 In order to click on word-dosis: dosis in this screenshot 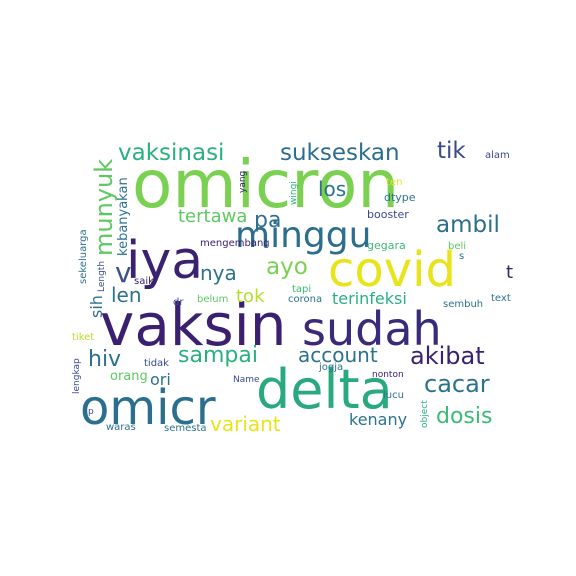, I will do `click(464, 416)`.